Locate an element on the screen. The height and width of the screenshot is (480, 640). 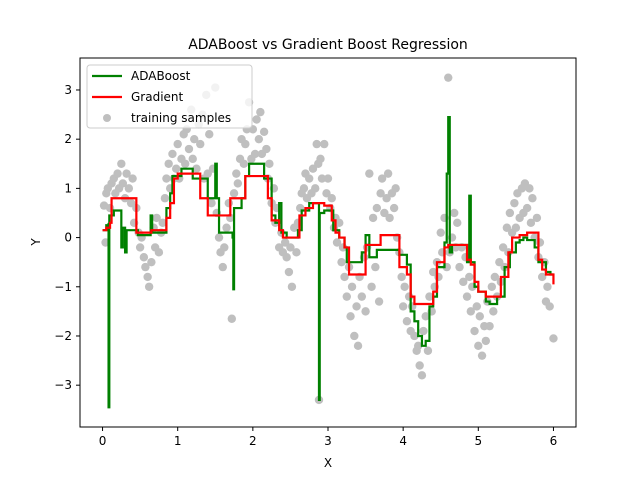
legend-samples-swatch is located at coordinates (107, 118).